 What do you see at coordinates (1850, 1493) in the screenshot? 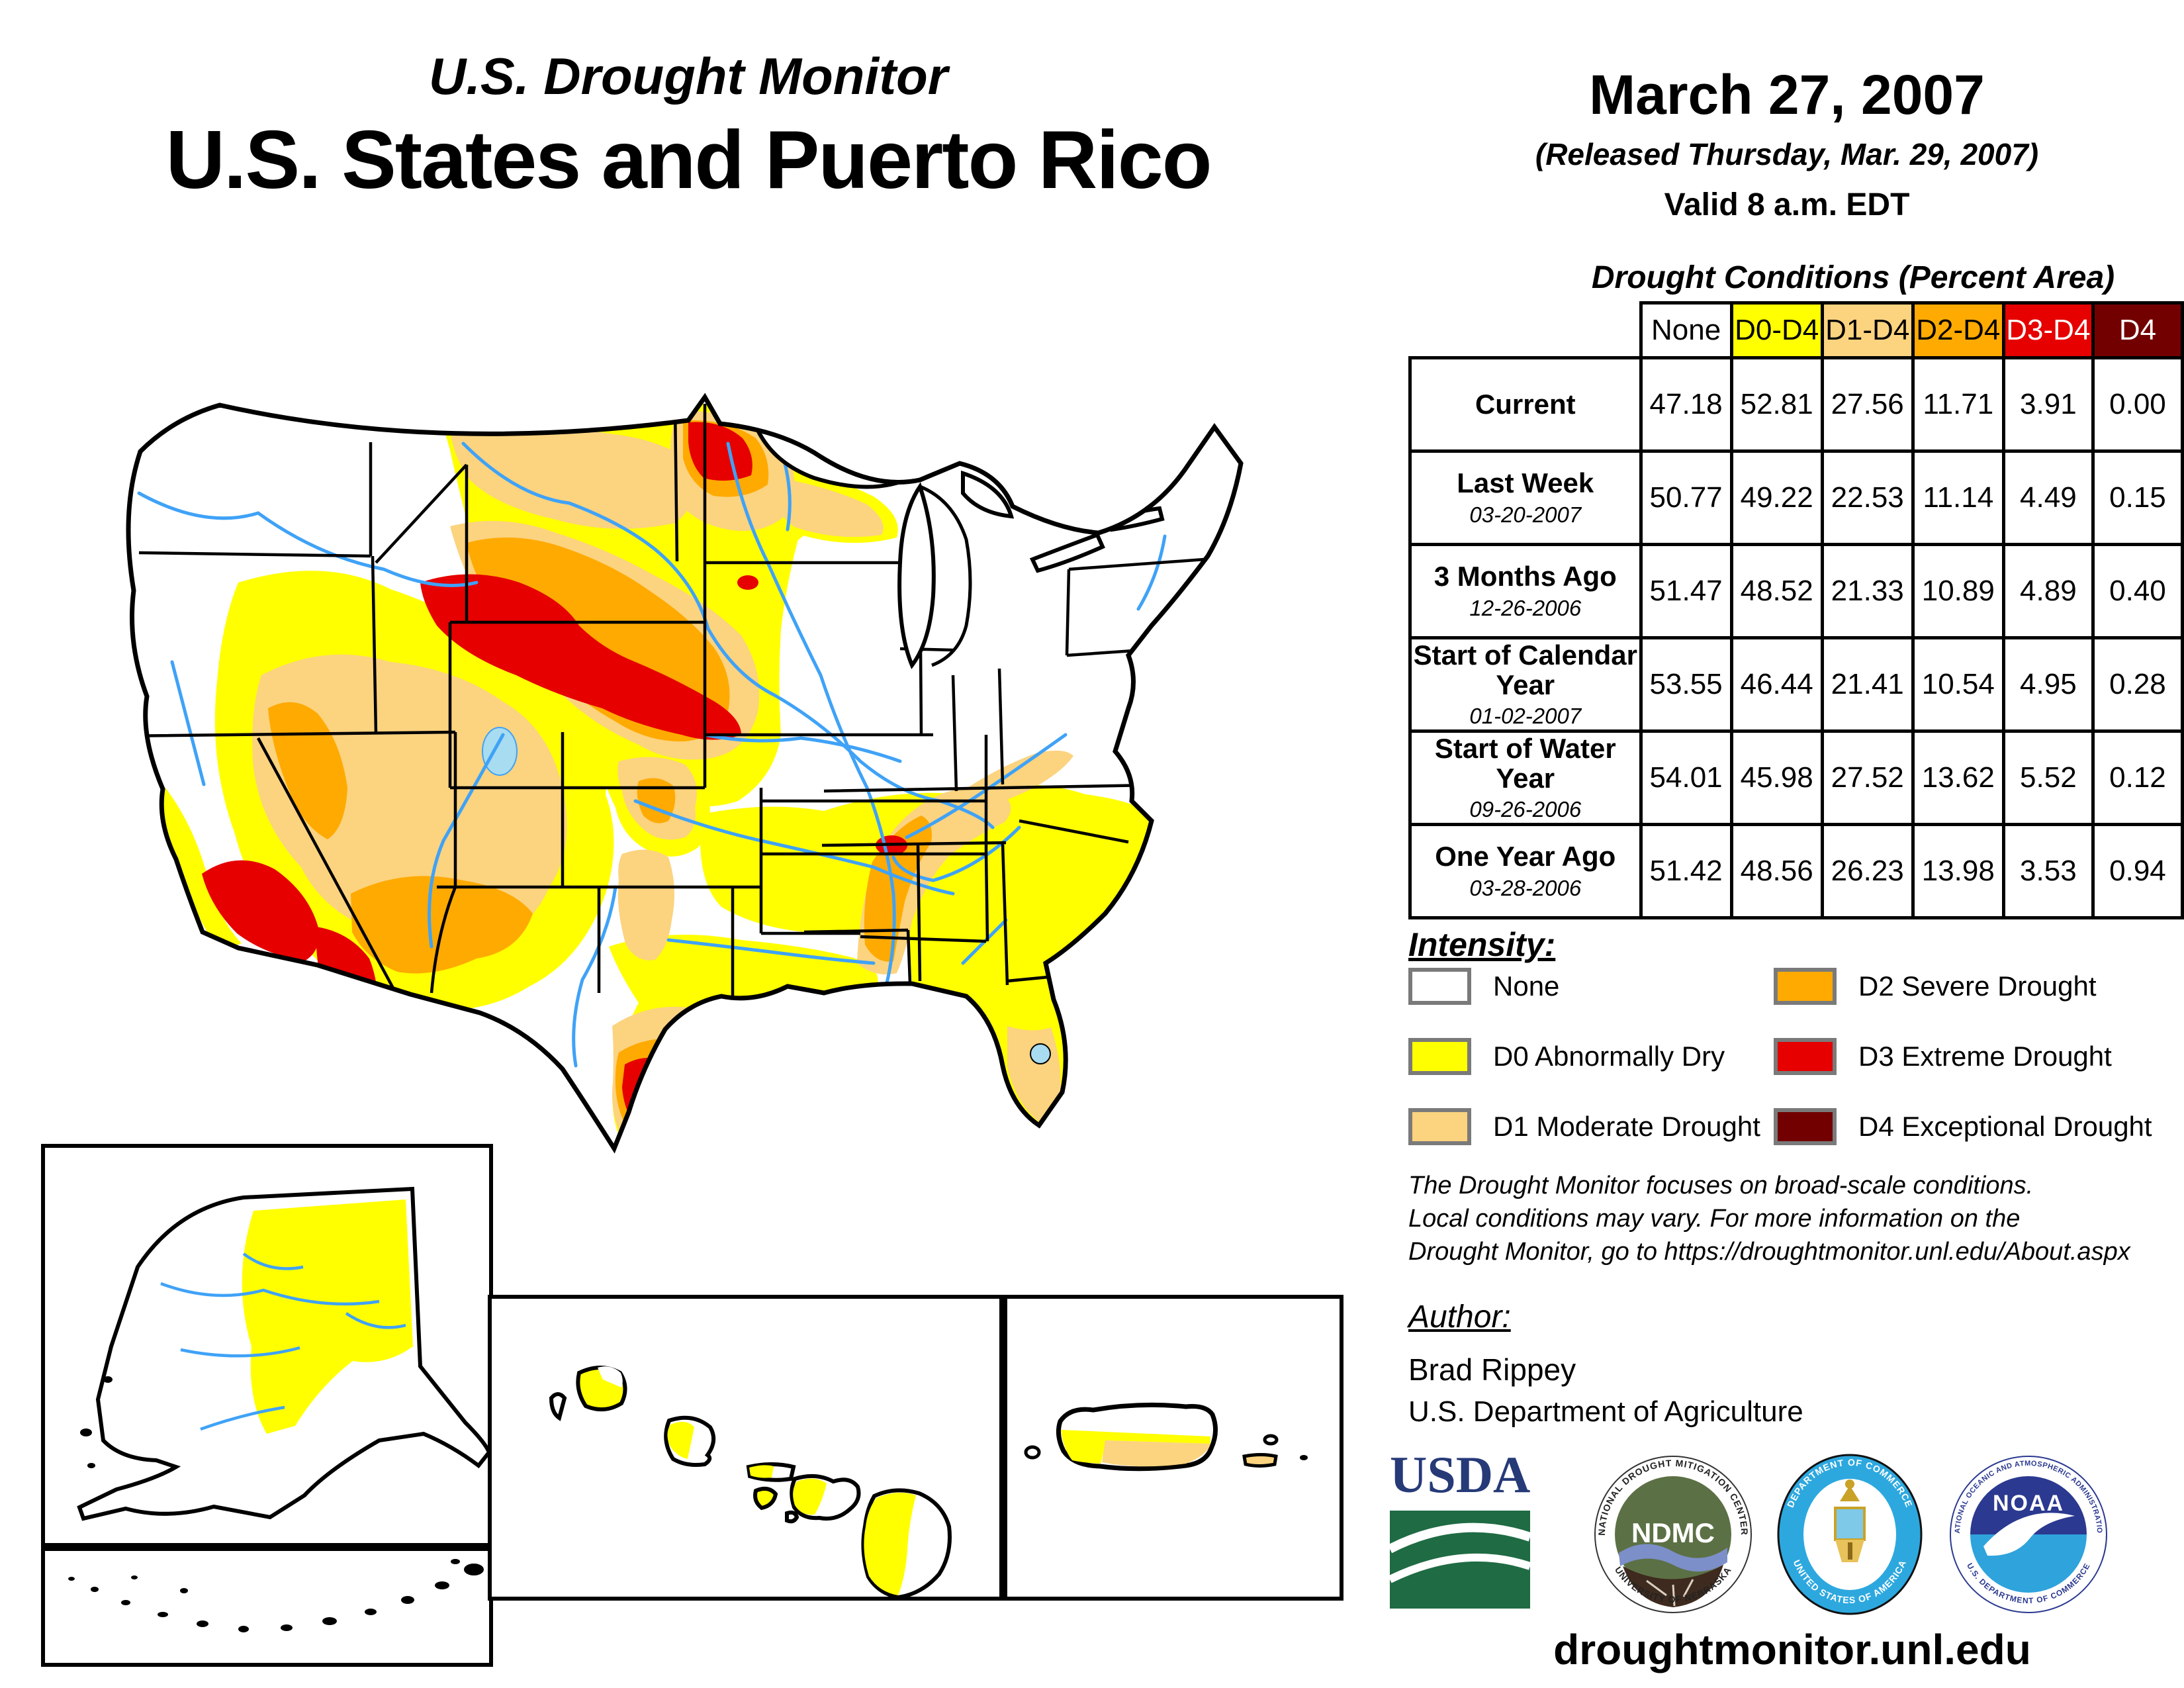
I see `doc-eagle-icon` at bounding box center [1850, 1493].